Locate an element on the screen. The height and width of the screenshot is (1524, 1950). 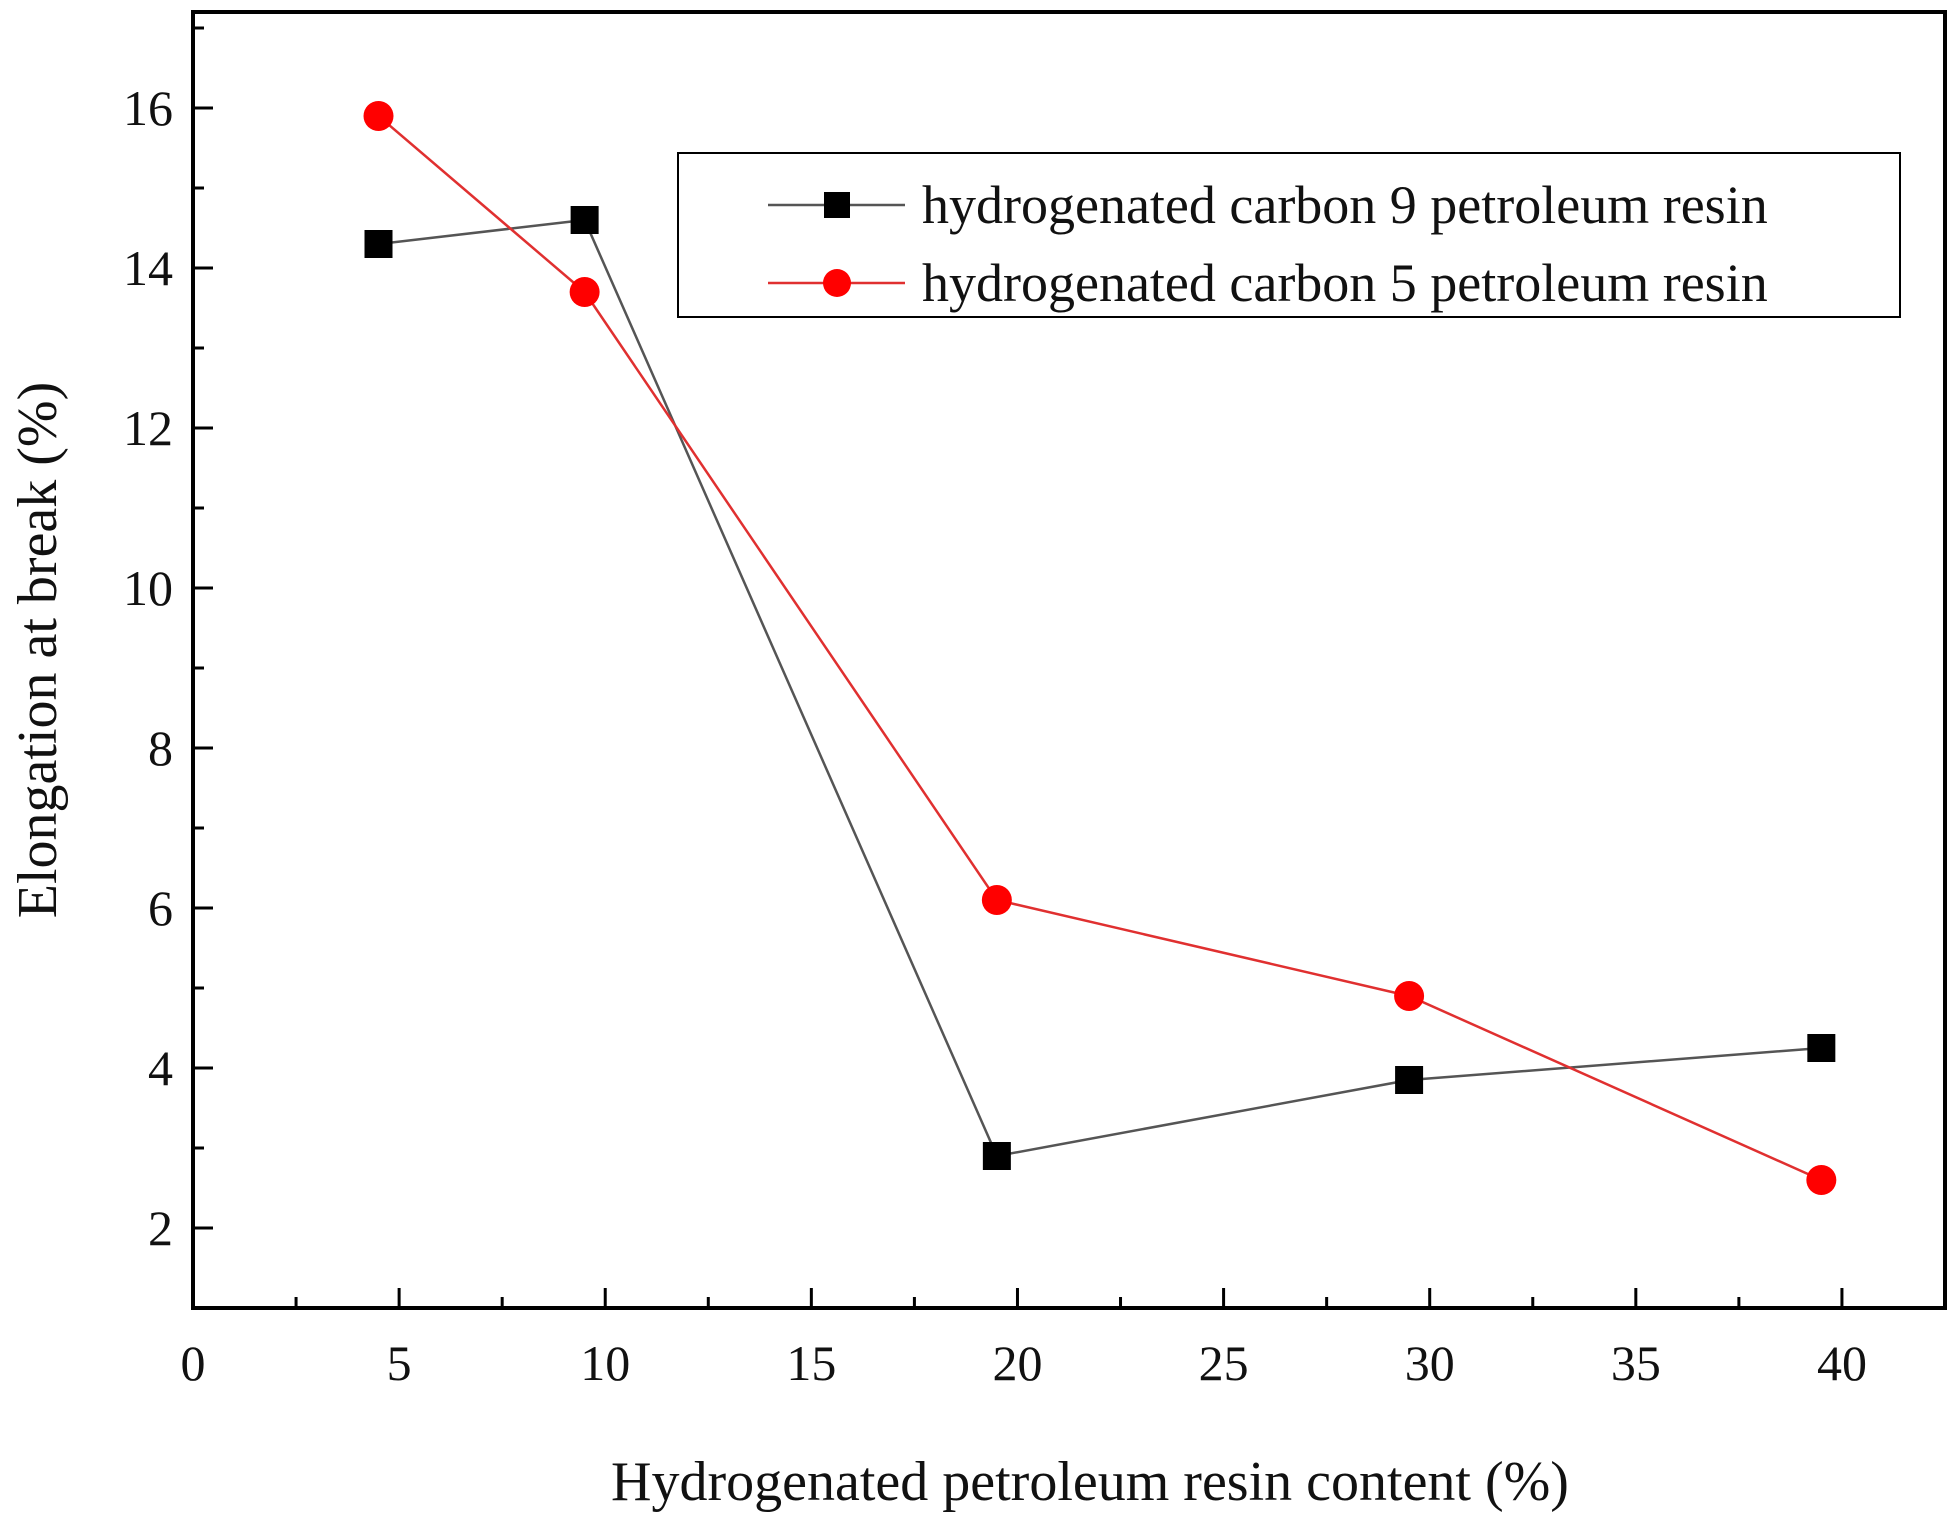
x-tick-label: 0 is located at coordinates (193, 1363).